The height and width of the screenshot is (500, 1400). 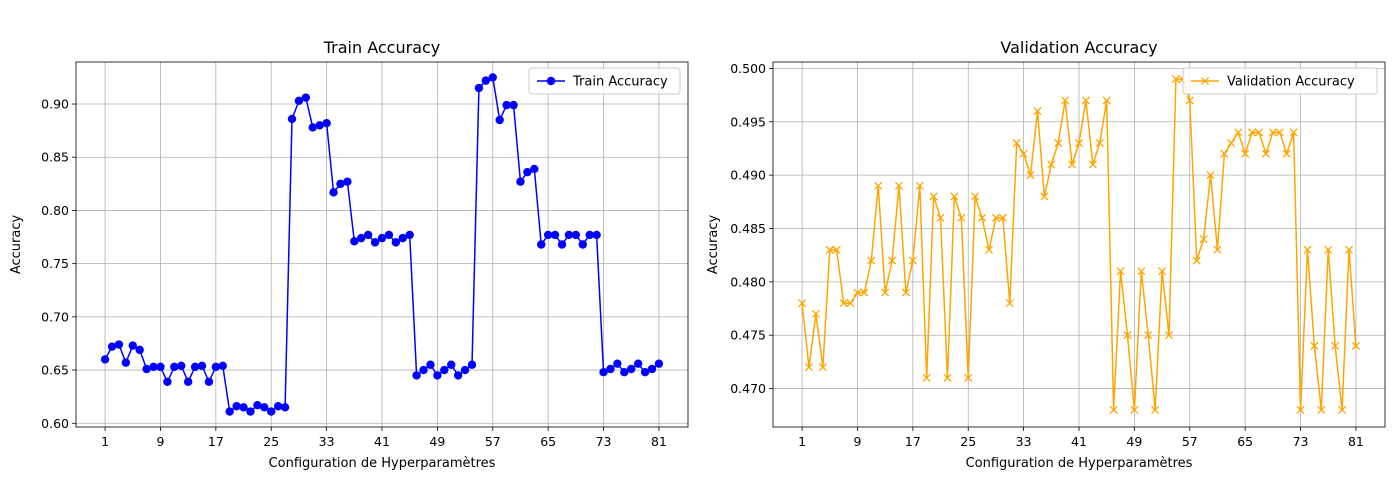 What do you see at coordinates (1205, 81) in the screenshot?
I see `val-legend-marker` at bounding box center [1205, 81].